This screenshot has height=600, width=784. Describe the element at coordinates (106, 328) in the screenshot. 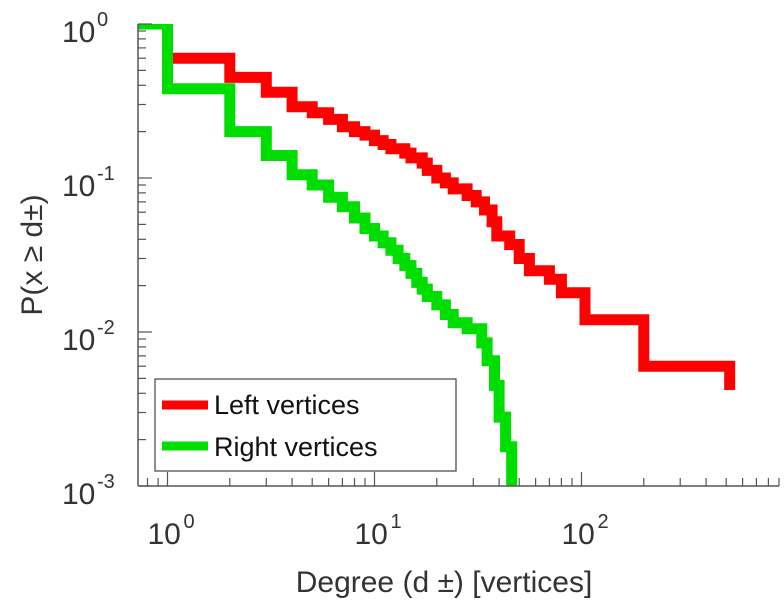

I see `y-tick-label-exponent: -2` at that location.